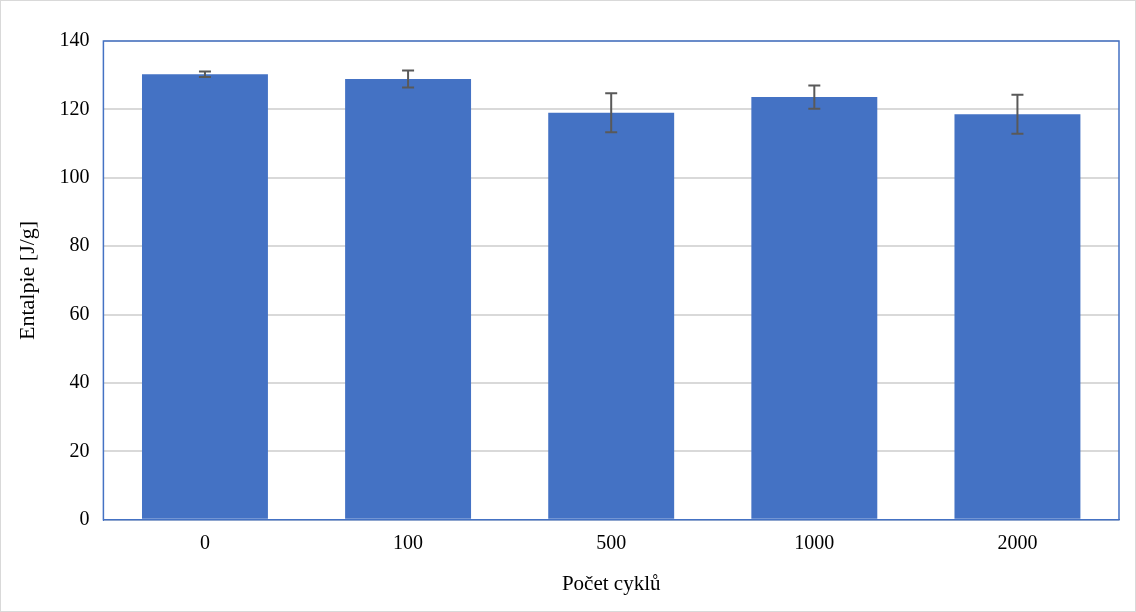 This screenshot has width=1136, height=612. Describe the element at coordinates (1017, 542) in the screenshot. I see `x-tick-label: 2000` at that location.